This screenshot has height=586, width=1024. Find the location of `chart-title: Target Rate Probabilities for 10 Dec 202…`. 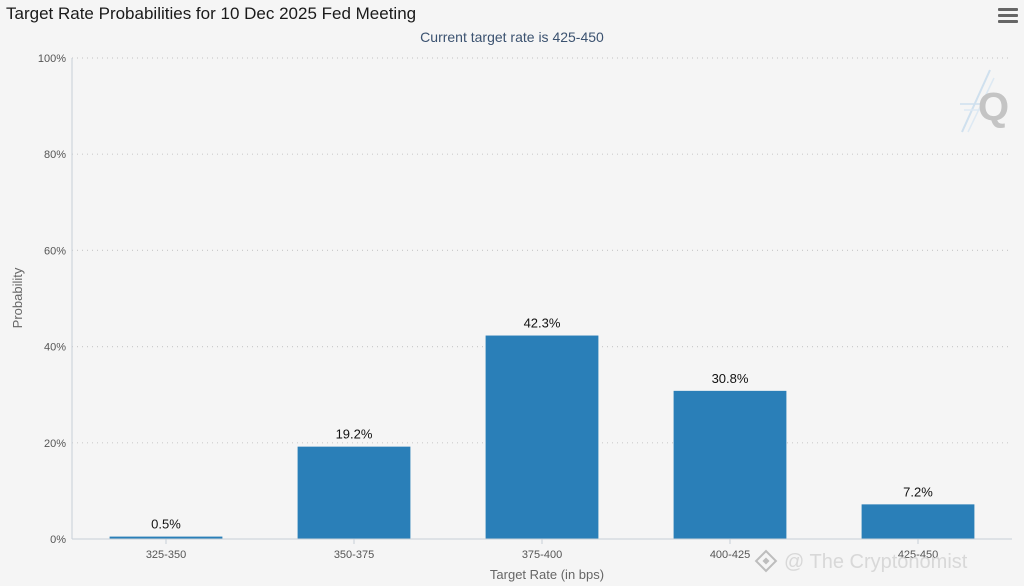

chart-title: Target Rate Probabilities for 10 Dec 202… is located at coordinates (211, 13).